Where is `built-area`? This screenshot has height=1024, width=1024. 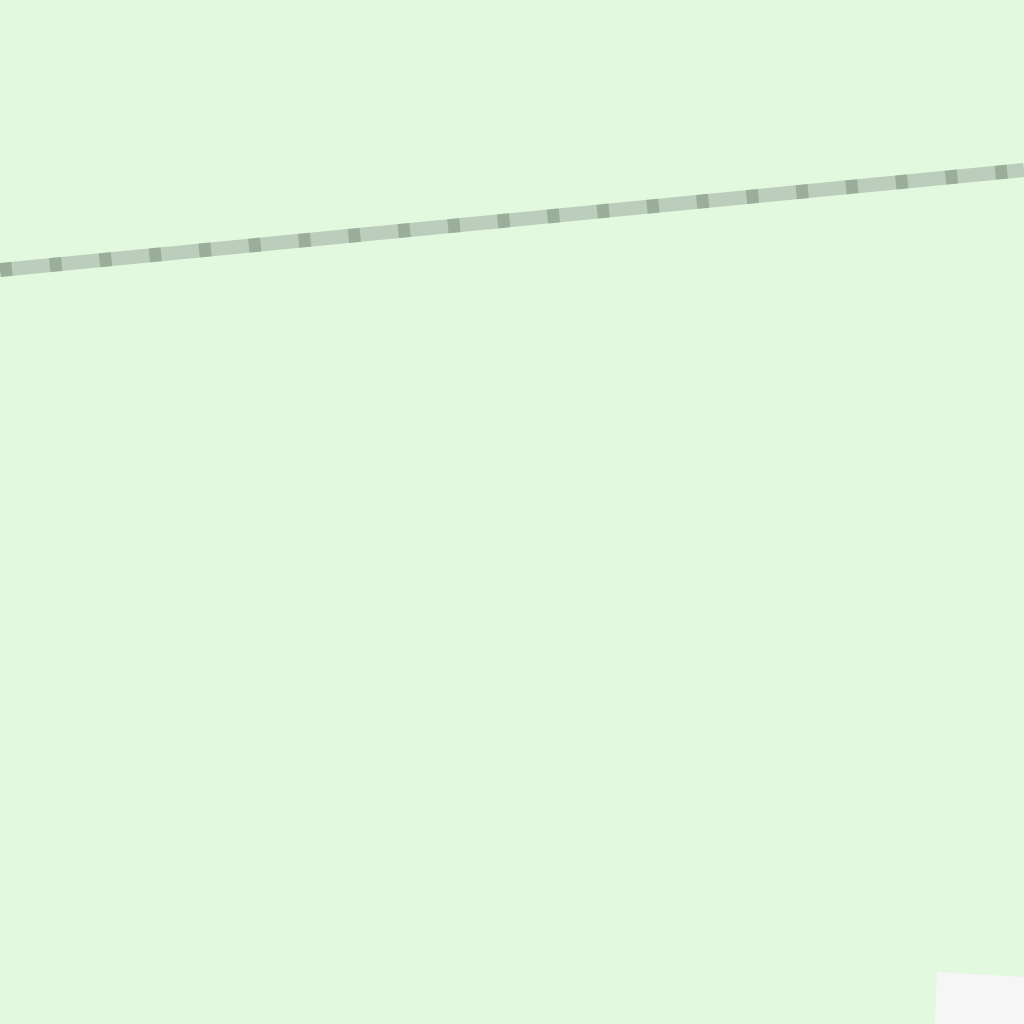
built-area is located at coordinates (979, 998).